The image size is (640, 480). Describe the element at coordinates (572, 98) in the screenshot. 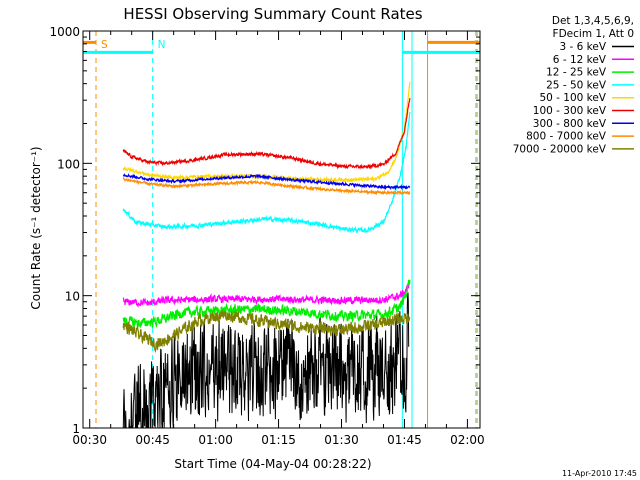

I see `legend-label-4: 50 - 100 keV` at that location.